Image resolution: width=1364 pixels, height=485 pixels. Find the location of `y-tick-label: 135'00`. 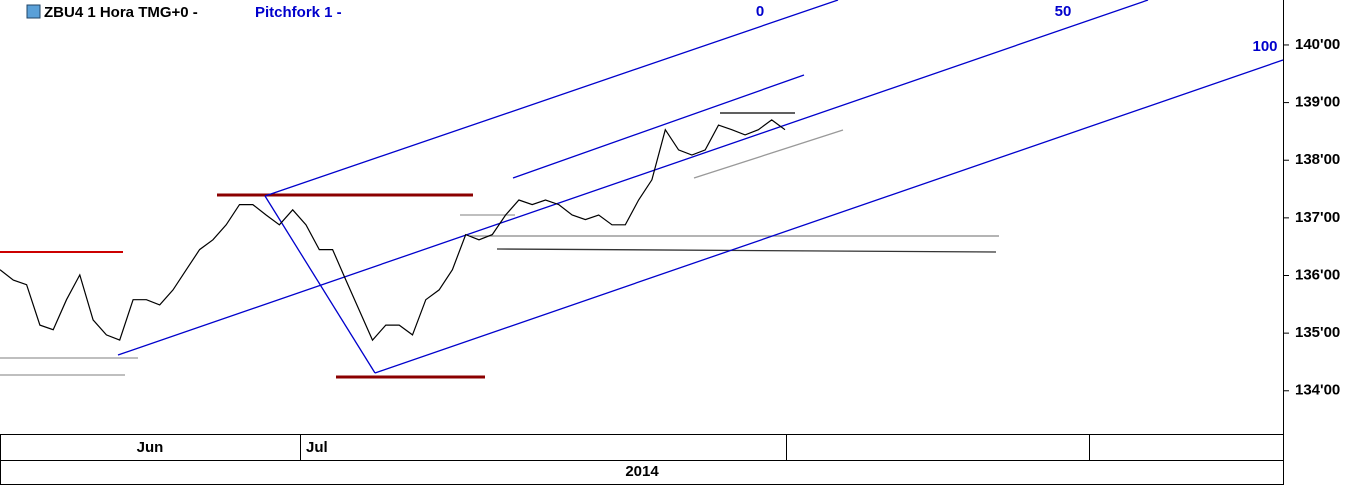

y-tick-label: 135'00 is located at coordinates (1317, 332).